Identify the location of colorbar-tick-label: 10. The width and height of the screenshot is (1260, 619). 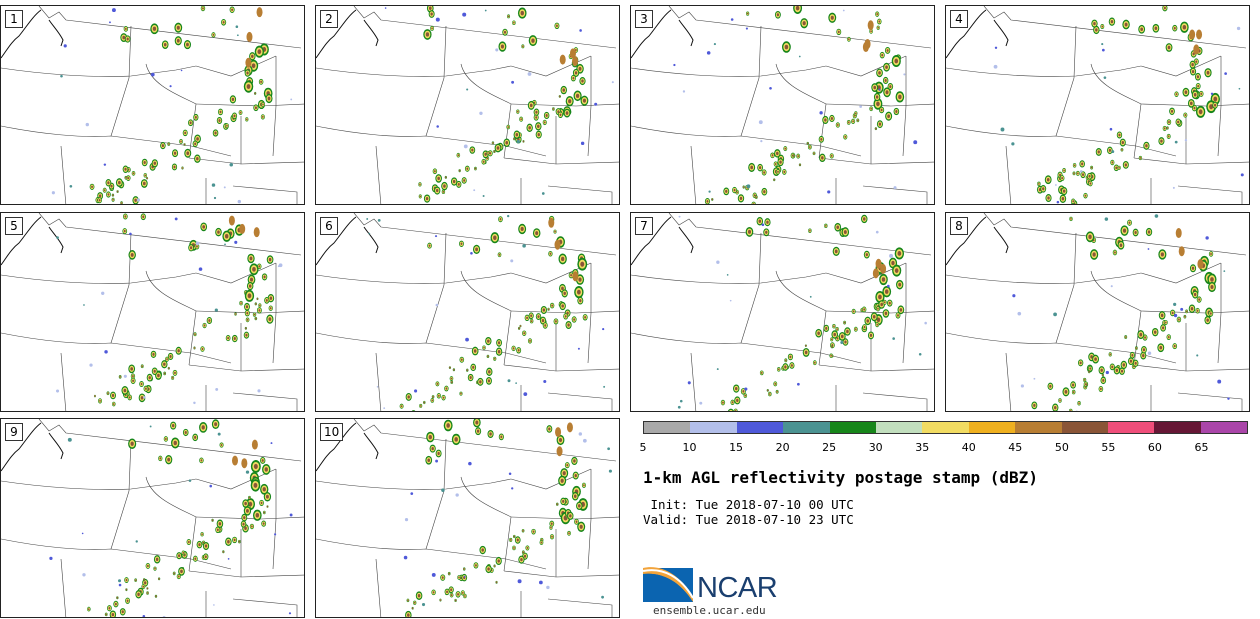
(689, 447).